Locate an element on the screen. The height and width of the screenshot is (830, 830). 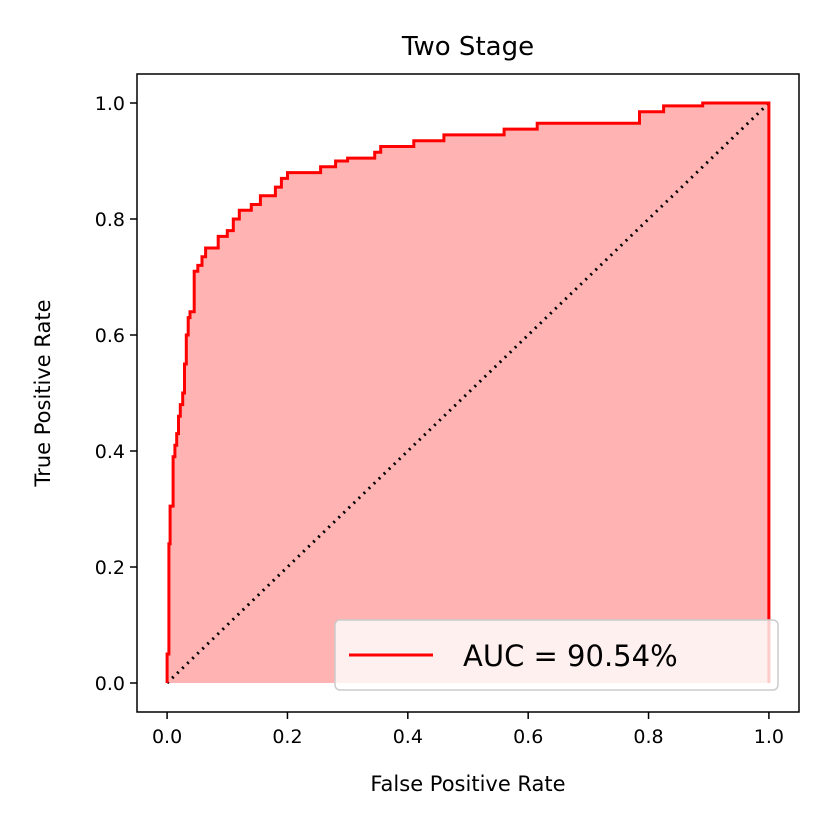
y-tick-label: 0.4 is located at coordinates (110, 452).